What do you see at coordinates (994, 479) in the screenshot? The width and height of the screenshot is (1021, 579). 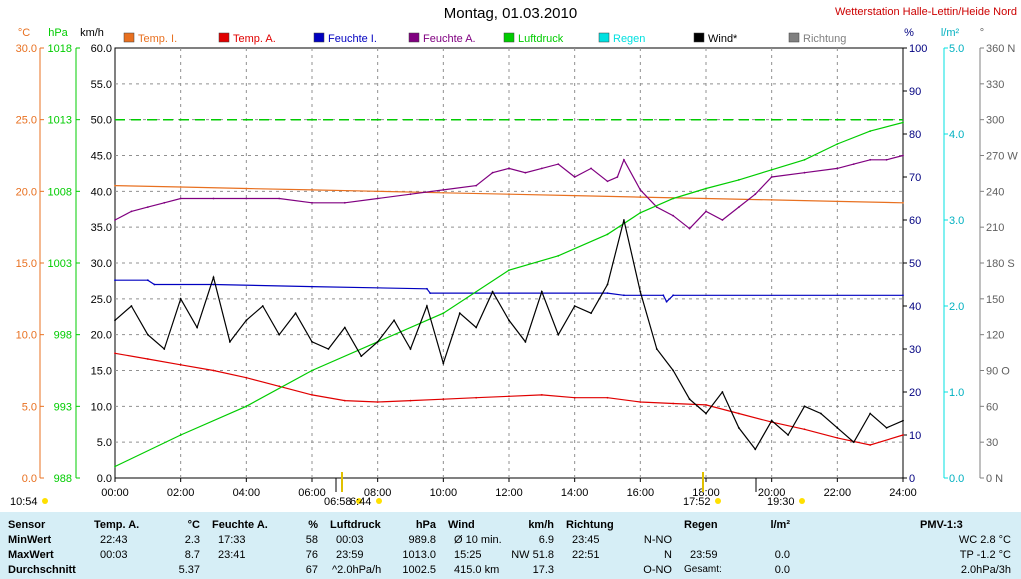 I see `direction-tick-label: 0 N` at bounding box center [994, 479].